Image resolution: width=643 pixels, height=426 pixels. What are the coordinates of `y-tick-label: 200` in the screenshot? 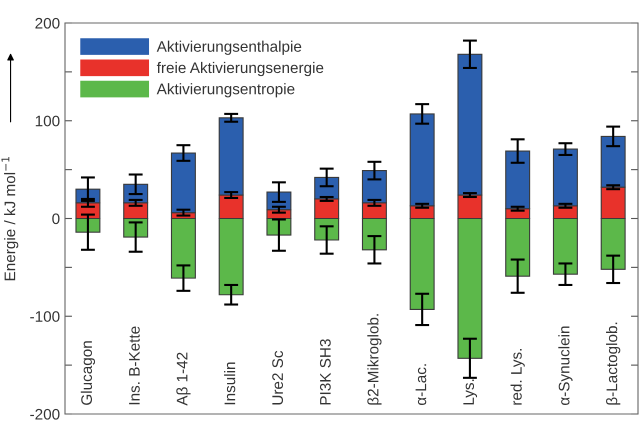 It's located at (47, 23).